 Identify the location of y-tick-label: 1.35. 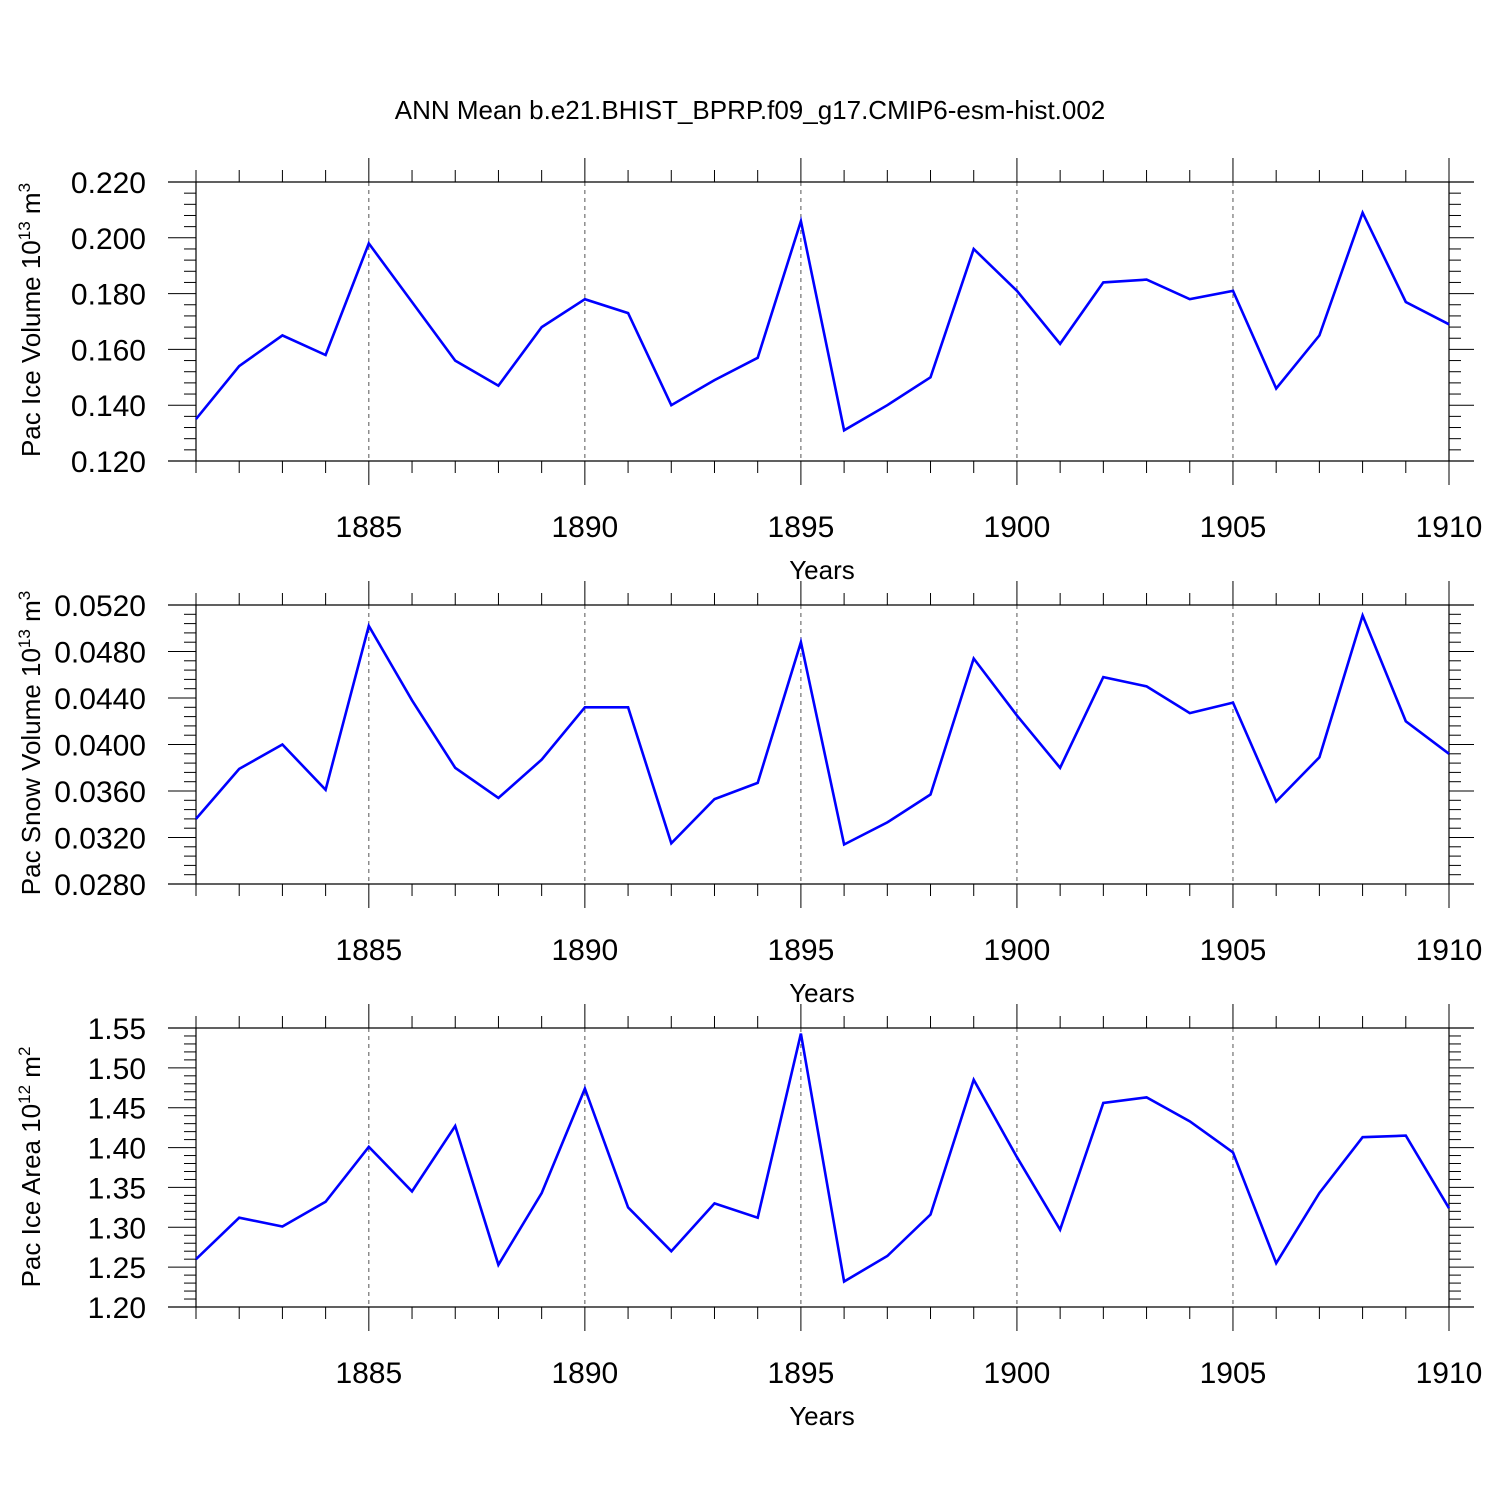
(117, 1188).